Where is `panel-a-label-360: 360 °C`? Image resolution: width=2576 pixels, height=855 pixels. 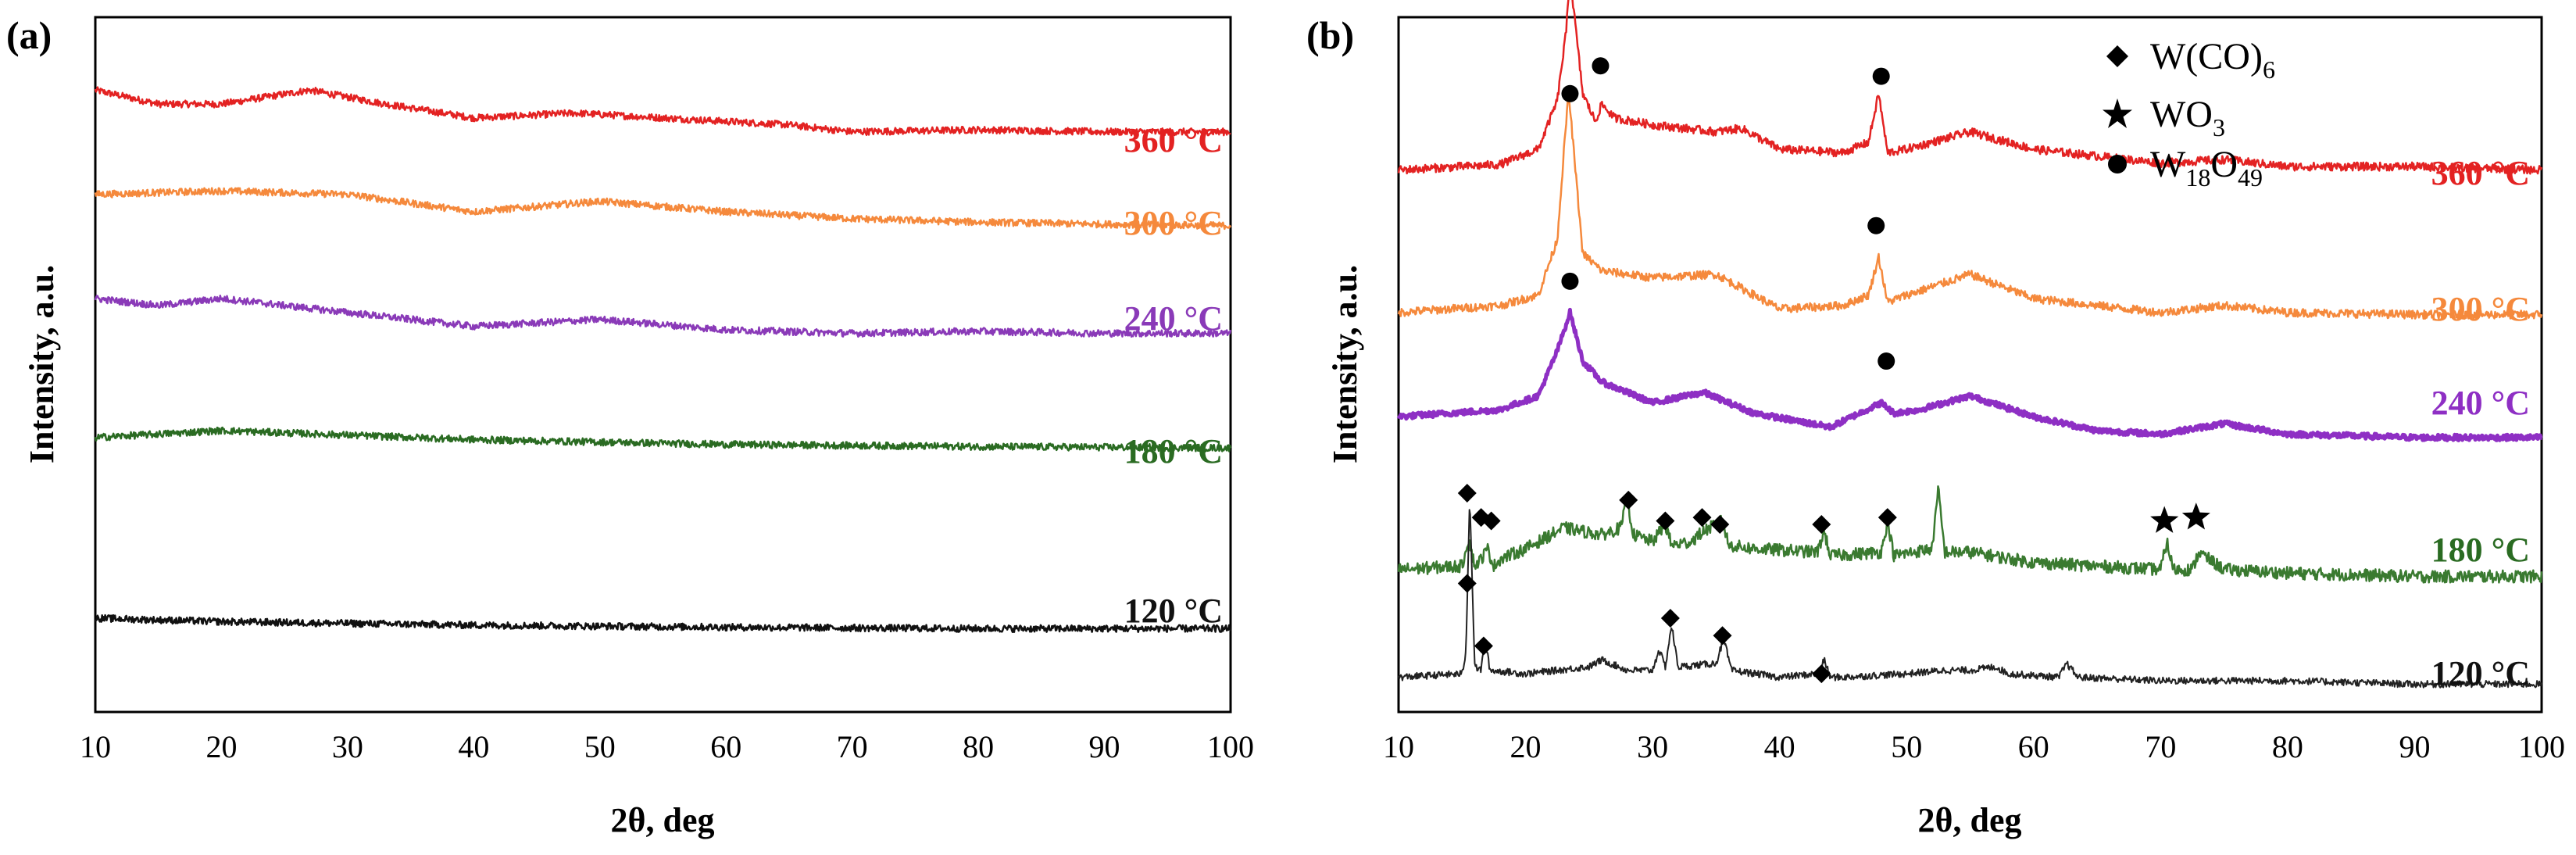
panel-a-label-360: 360 °C is located at coordinates (1174, 140).